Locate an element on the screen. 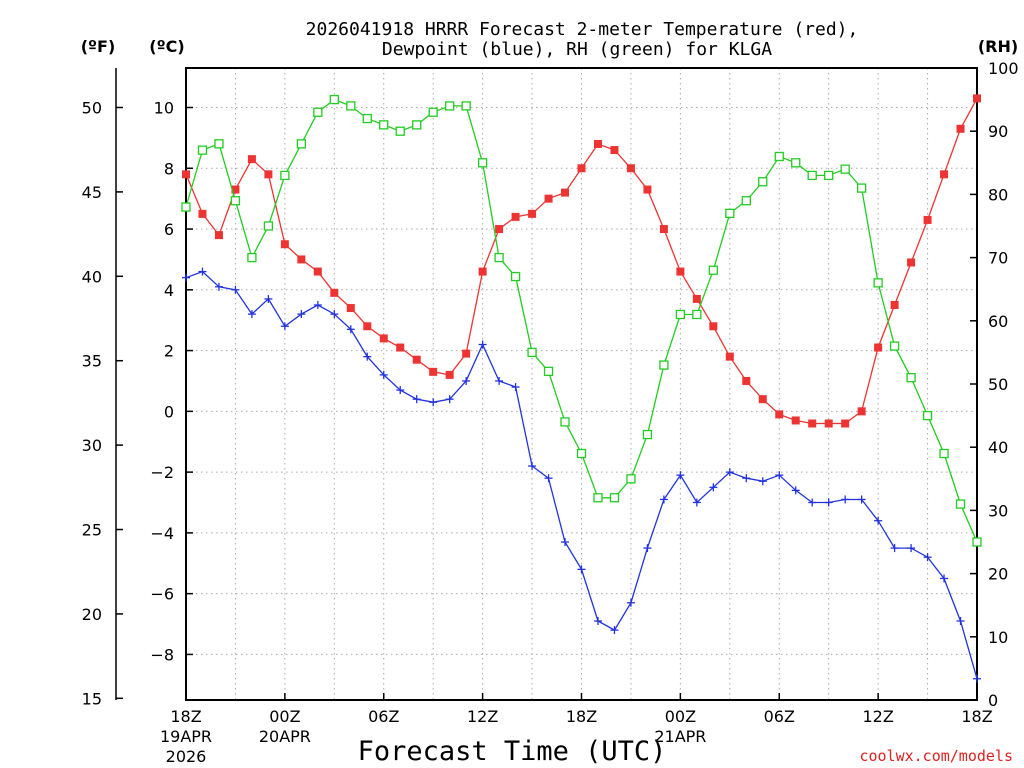 The image size is (1024, 768). rh-tick-label: 90 is located at coordinates (998, 131).